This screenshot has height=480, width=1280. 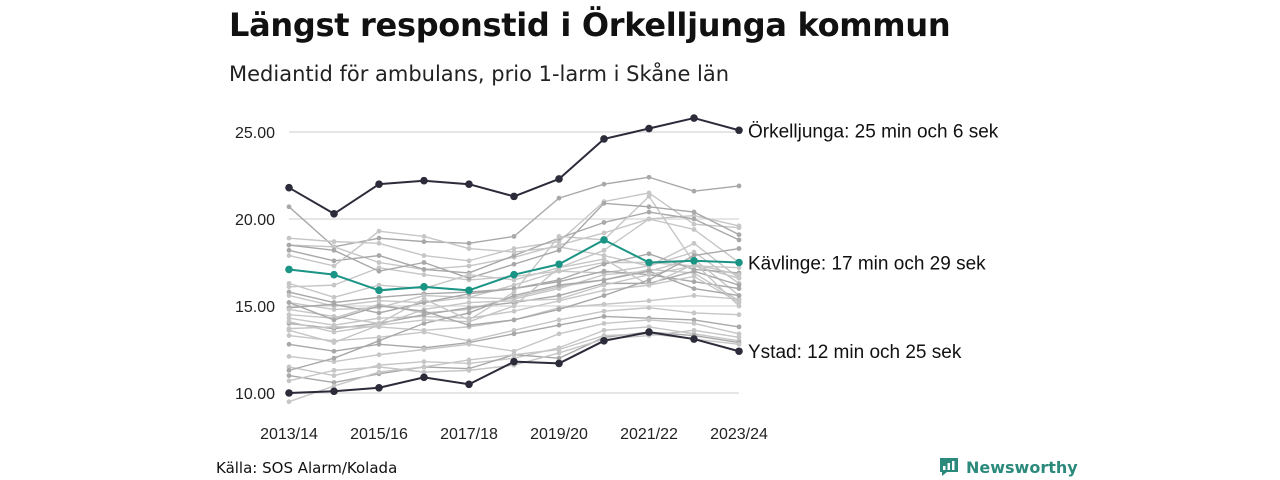 I want to click on brand-logo: Newsworthy, so click(x=1008, y=467).